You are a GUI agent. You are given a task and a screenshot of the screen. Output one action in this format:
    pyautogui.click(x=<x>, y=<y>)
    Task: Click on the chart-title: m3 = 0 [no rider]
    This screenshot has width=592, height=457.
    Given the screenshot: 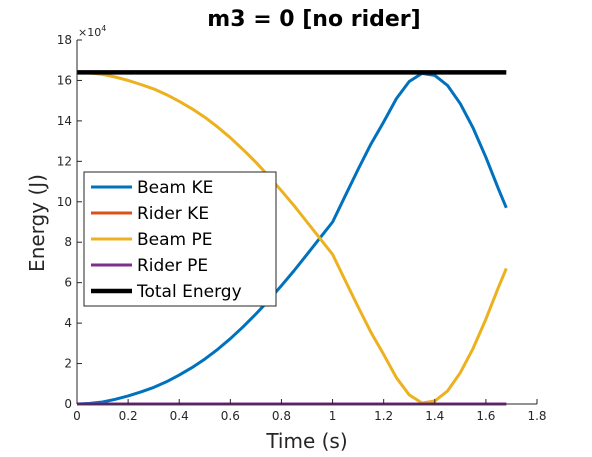 What is the action you would take?
    pyautogui.click(x=313, y=19)
    